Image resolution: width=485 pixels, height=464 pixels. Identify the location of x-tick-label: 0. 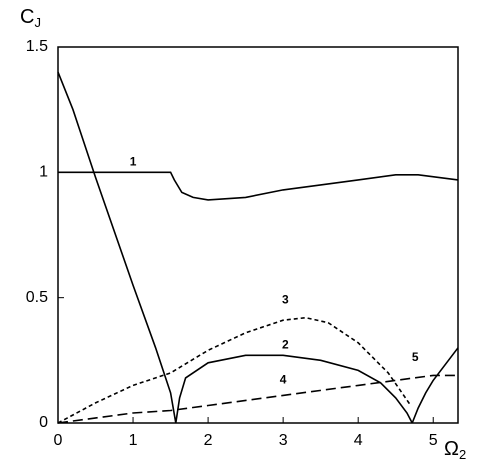
(58, 440).